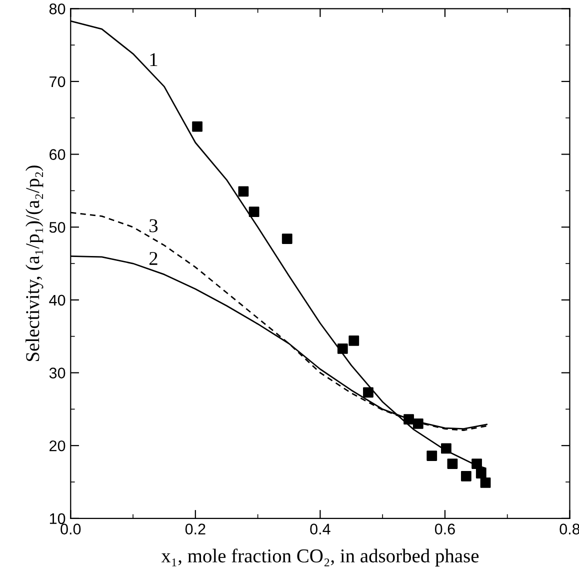 This screenshot has width=579, height=576. I want to click on y-tick-label: 40, so click(57, 300).